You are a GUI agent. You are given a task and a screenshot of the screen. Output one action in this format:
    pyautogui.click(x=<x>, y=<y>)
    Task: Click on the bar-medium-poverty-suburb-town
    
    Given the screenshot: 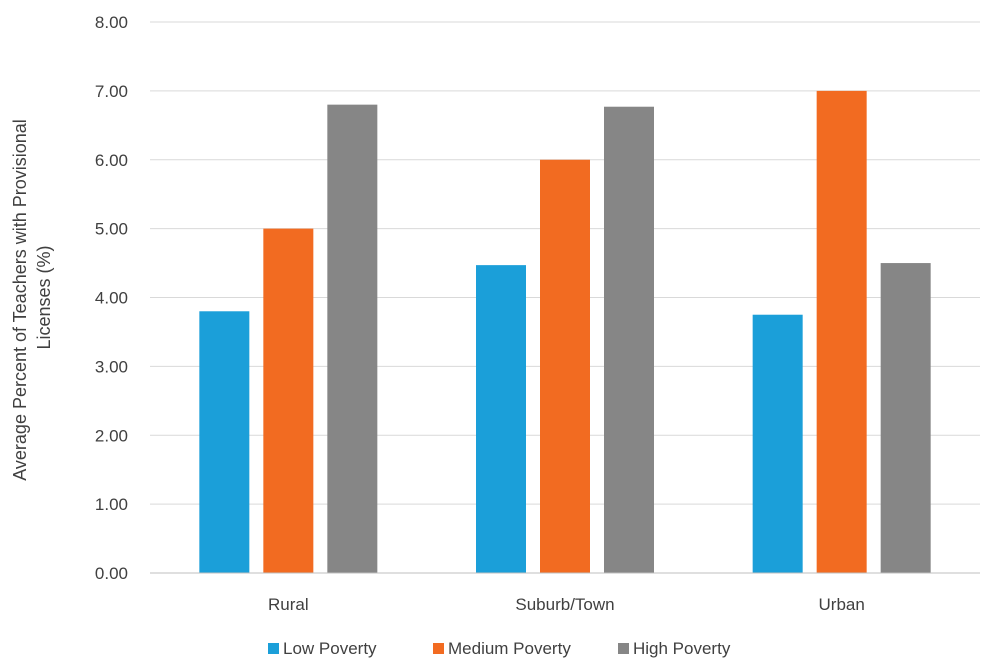 What is the action you would take?
    pyautogui.click(x=565, y=366)
    